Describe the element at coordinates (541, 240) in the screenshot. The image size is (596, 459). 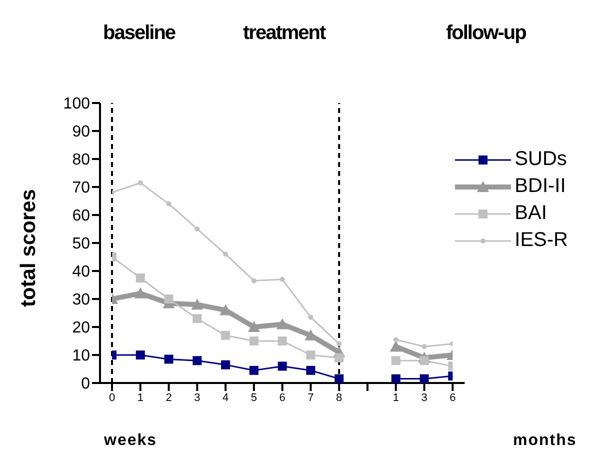
I see `legend-label: IES-R` at that location.